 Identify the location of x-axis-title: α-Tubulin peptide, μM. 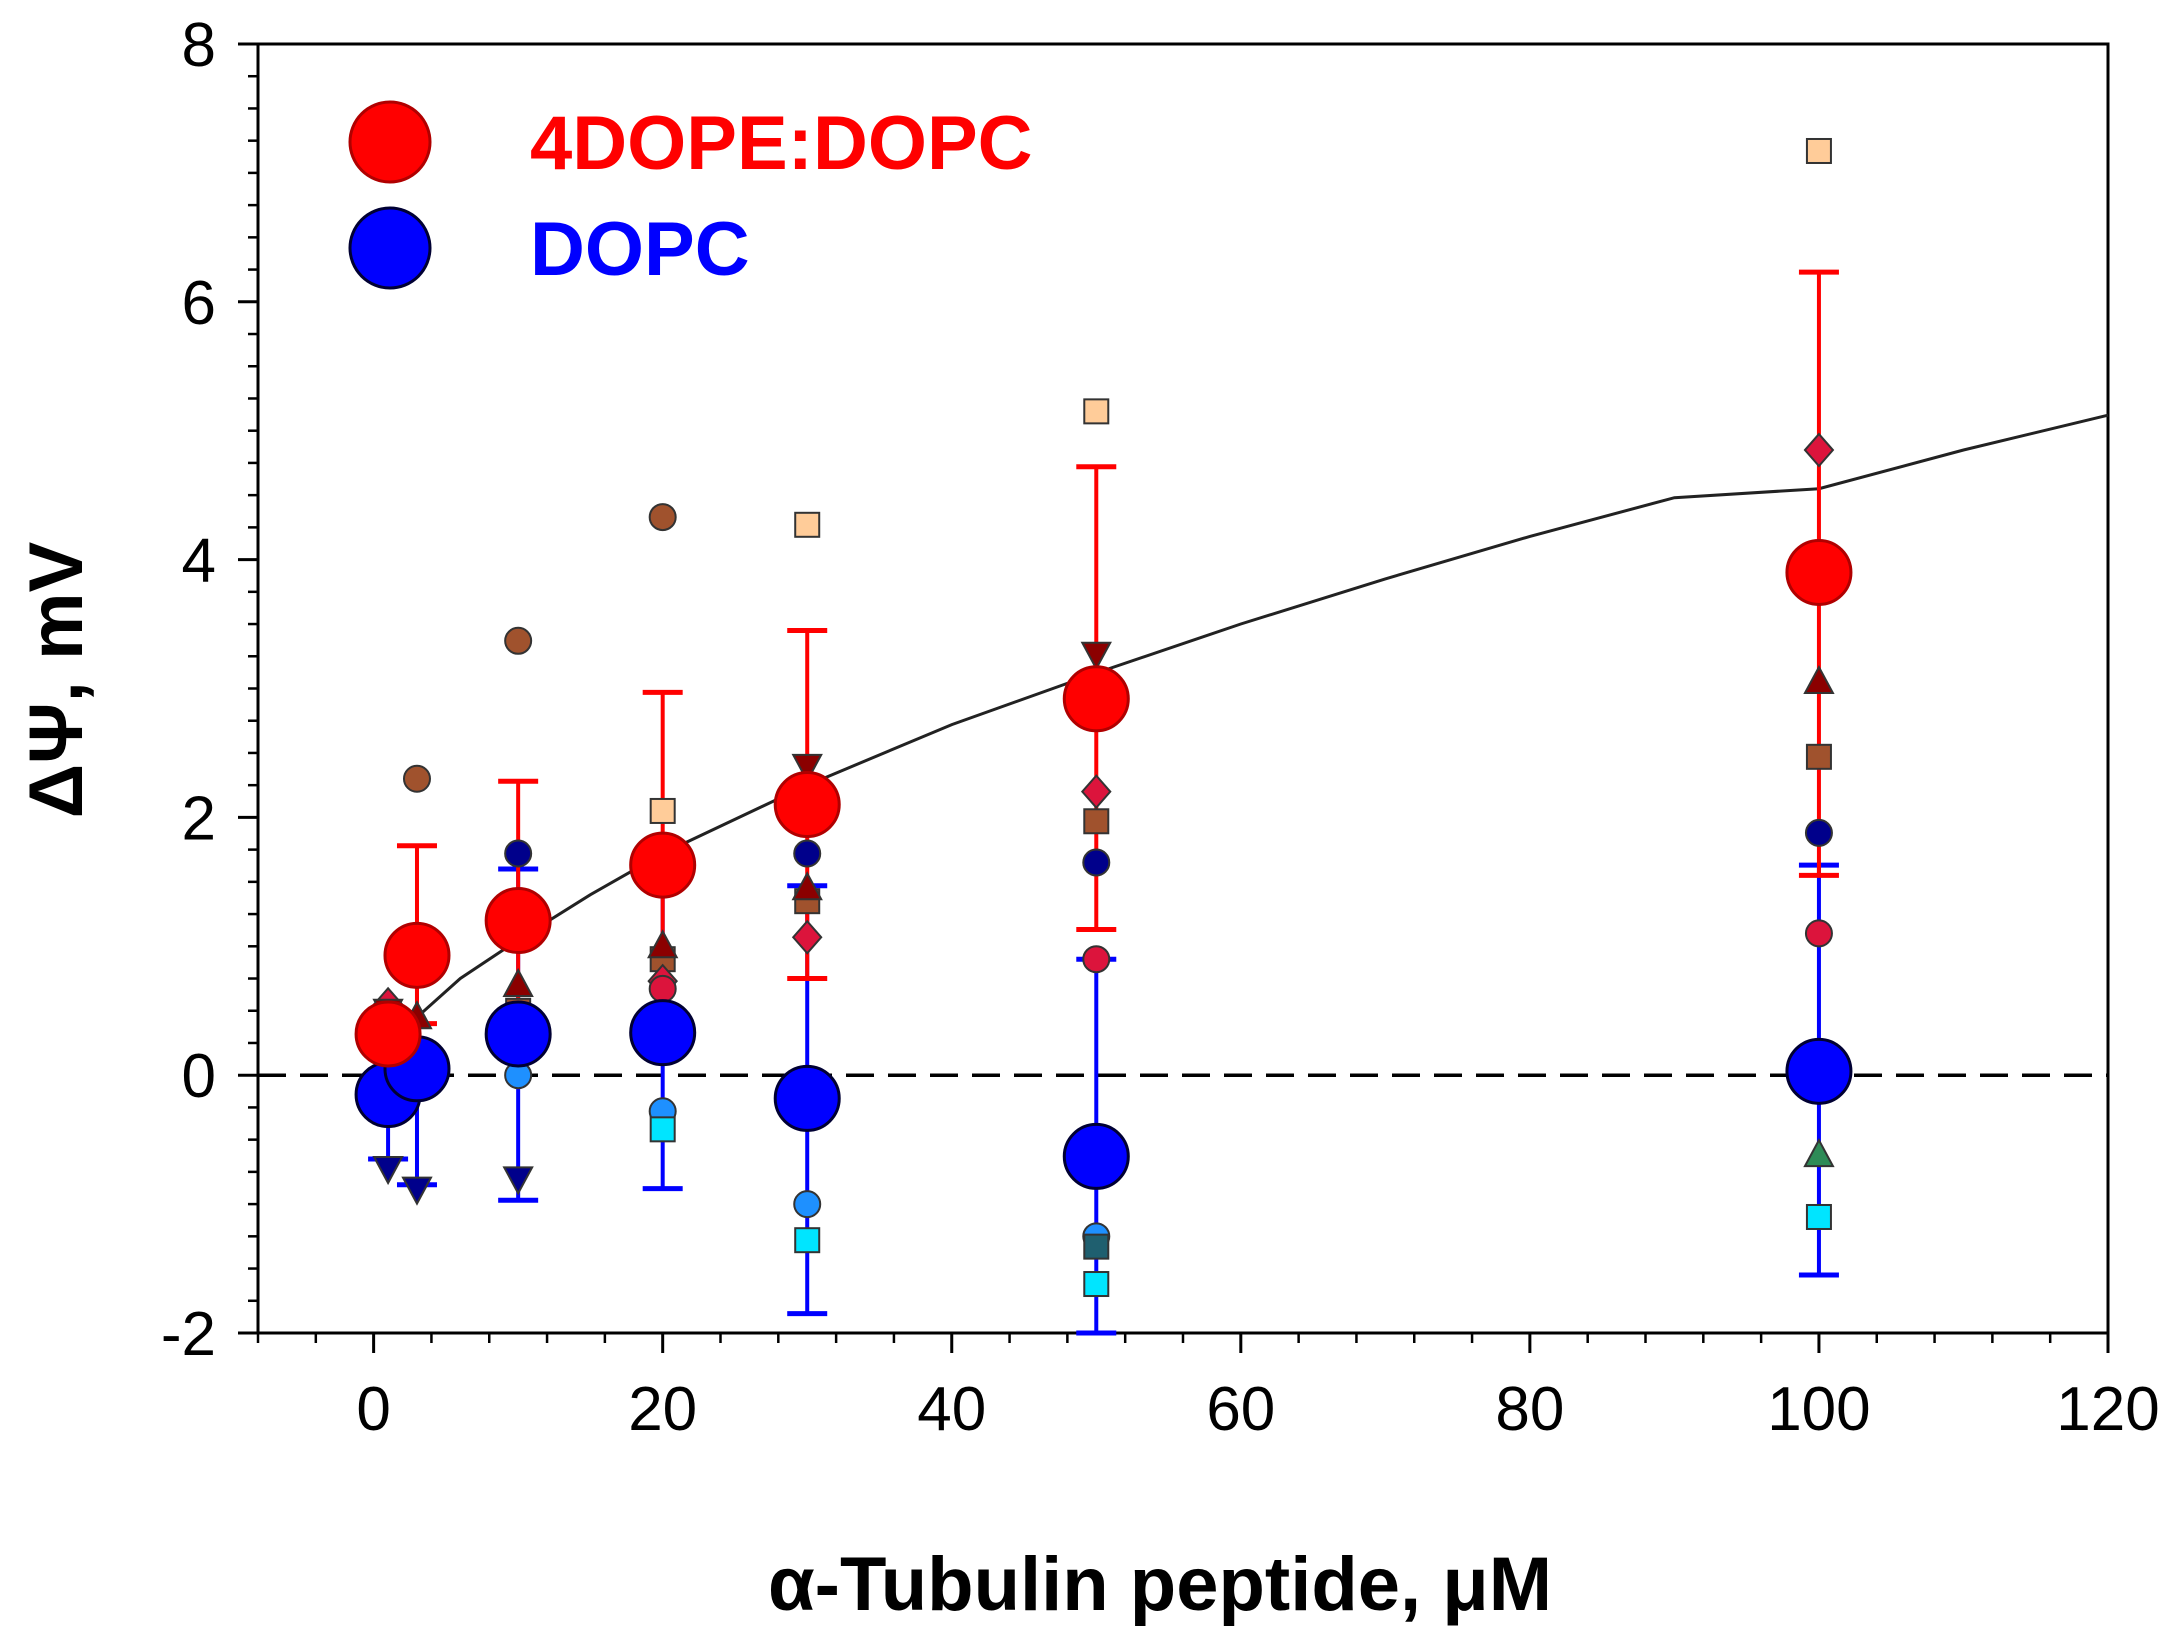
(1160, 1584).